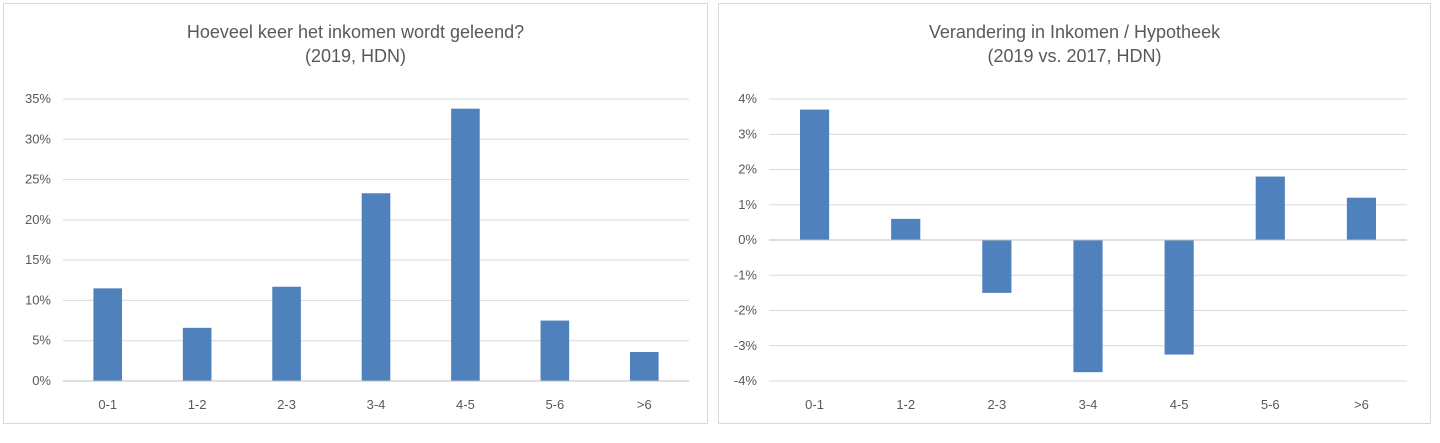 The width and height of the screenshot is (1440, 443). I want to click on y-tick-label: 35%, so click(38, 98).